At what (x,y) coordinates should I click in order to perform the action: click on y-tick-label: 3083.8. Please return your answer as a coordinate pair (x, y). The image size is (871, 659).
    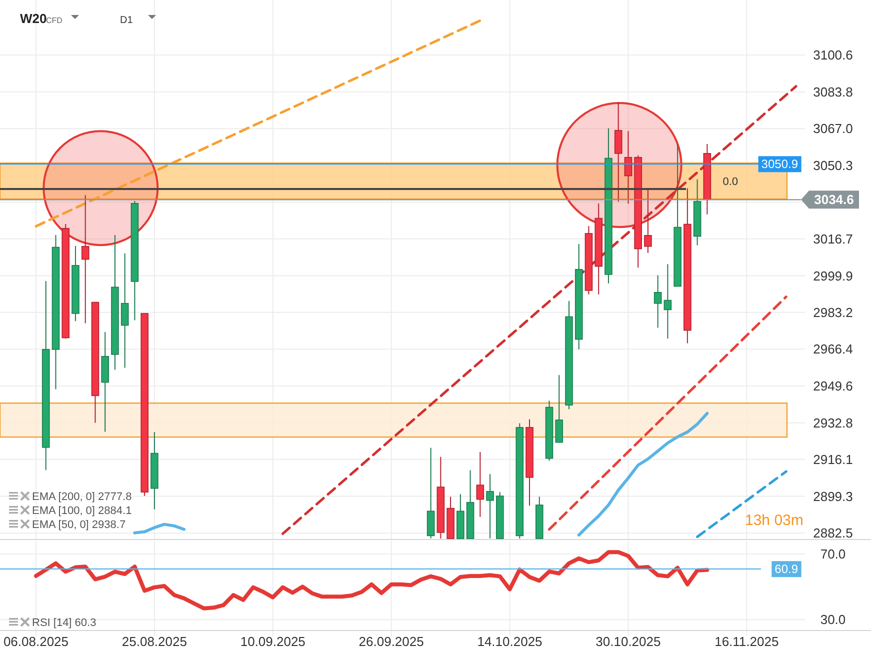
    Looking at the image, I should click on (833, 92).